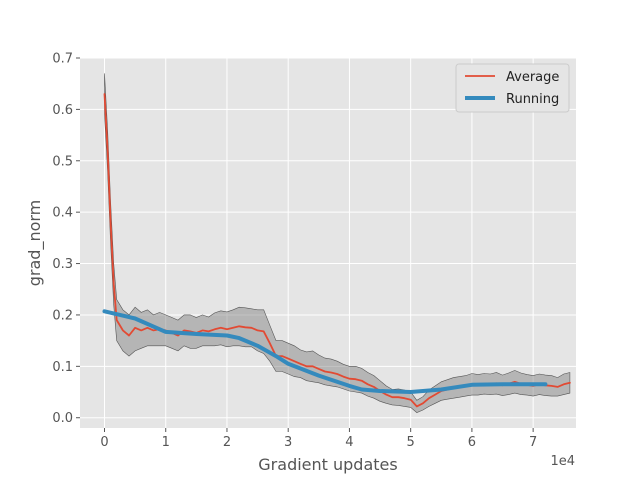 The image size is (640, 480). What do you see at coordinates (512, 88) in the screenshot?
I see `legend: Average Running` at bounding box center [512, 88].